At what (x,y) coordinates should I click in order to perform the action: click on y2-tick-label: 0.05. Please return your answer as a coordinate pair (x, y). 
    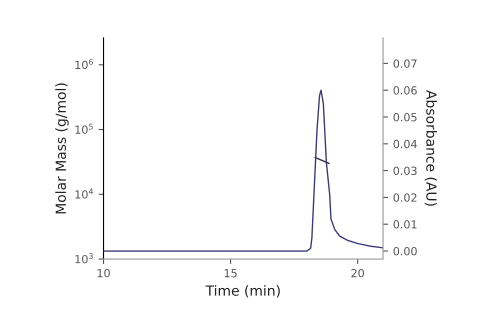
    Looking at the image, I should click on (405, 117).